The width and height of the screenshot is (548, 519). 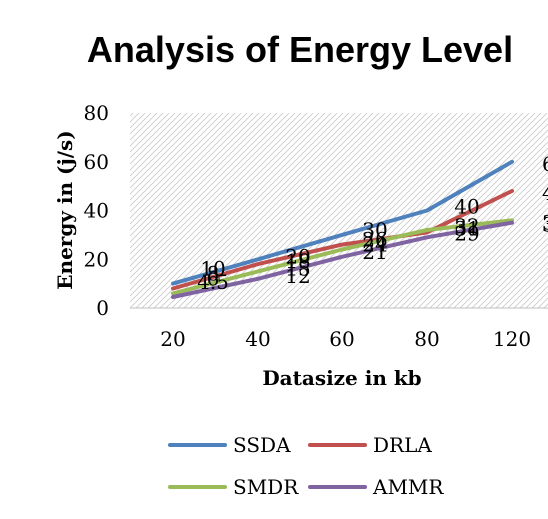 I want to click on legend-label-drla: DRLA, so click(x=402, y=445).